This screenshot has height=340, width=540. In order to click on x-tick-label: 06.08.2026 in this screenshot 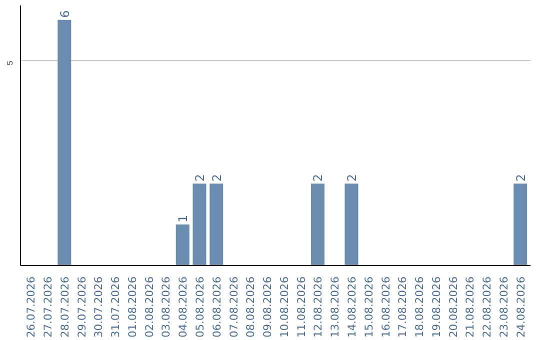, I will do `click(217, 307)`.